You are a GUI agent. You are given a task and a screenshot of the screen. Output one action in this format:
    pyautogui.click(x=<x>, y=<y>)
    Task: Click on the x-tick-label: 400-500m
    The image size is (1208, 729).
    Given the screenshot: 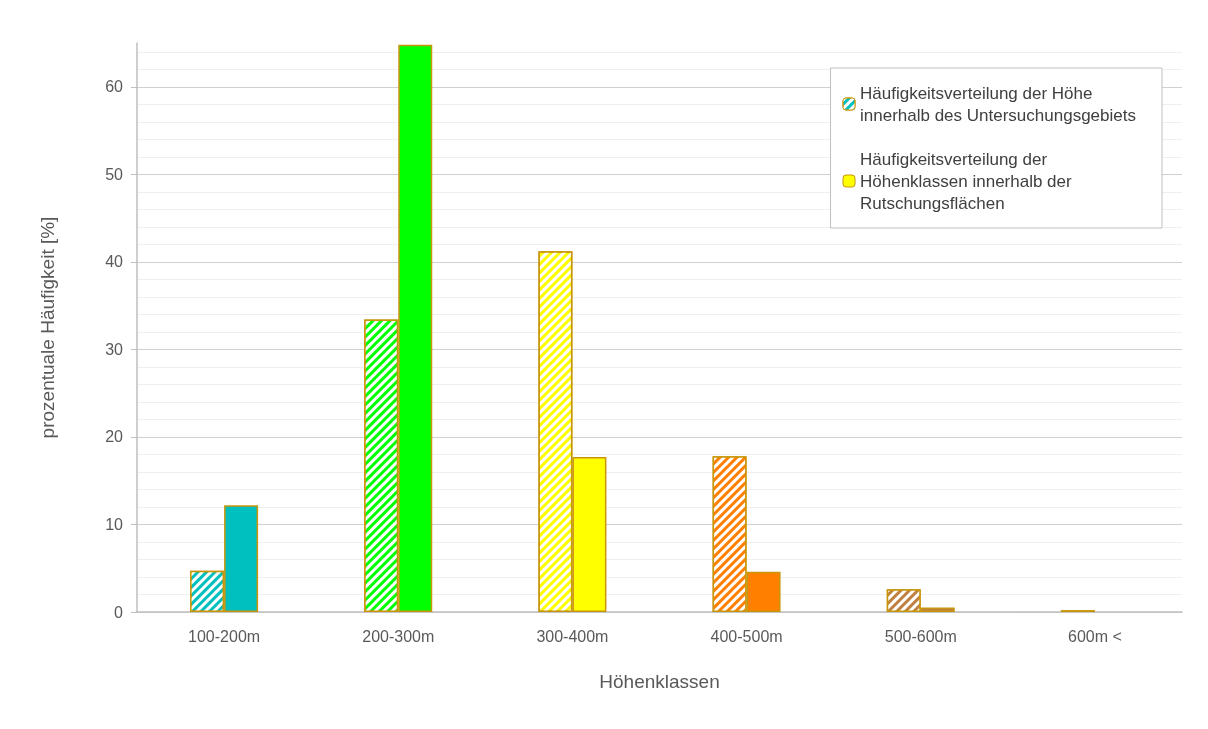 What is the action you would take?
    pyautogui.click(x=746, y=636)
    